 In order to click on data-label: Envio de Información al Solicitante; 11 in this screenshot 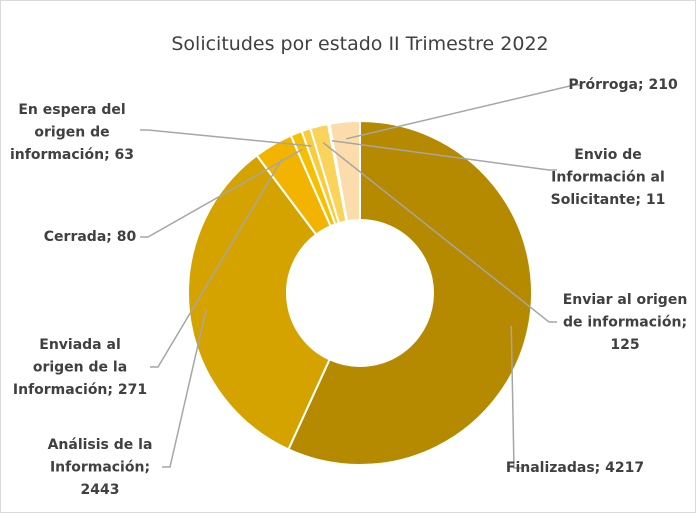, I will do `click(608, 177)`.